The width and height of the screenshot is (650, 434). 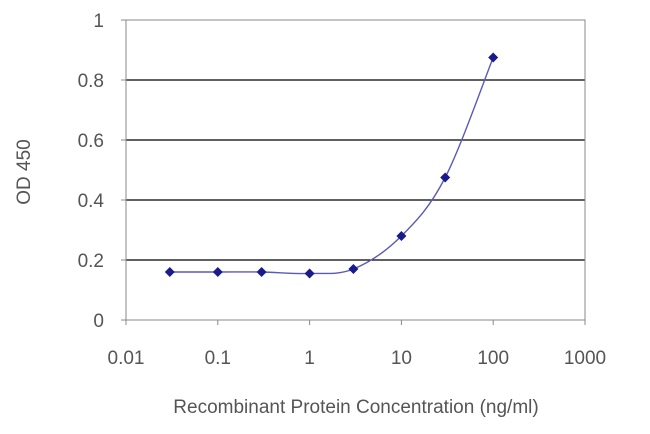 What do you see at coordinates (91, 141) in the screenshot?
I see `y-tick-label: 0.6` at bounding box center [91, 141].